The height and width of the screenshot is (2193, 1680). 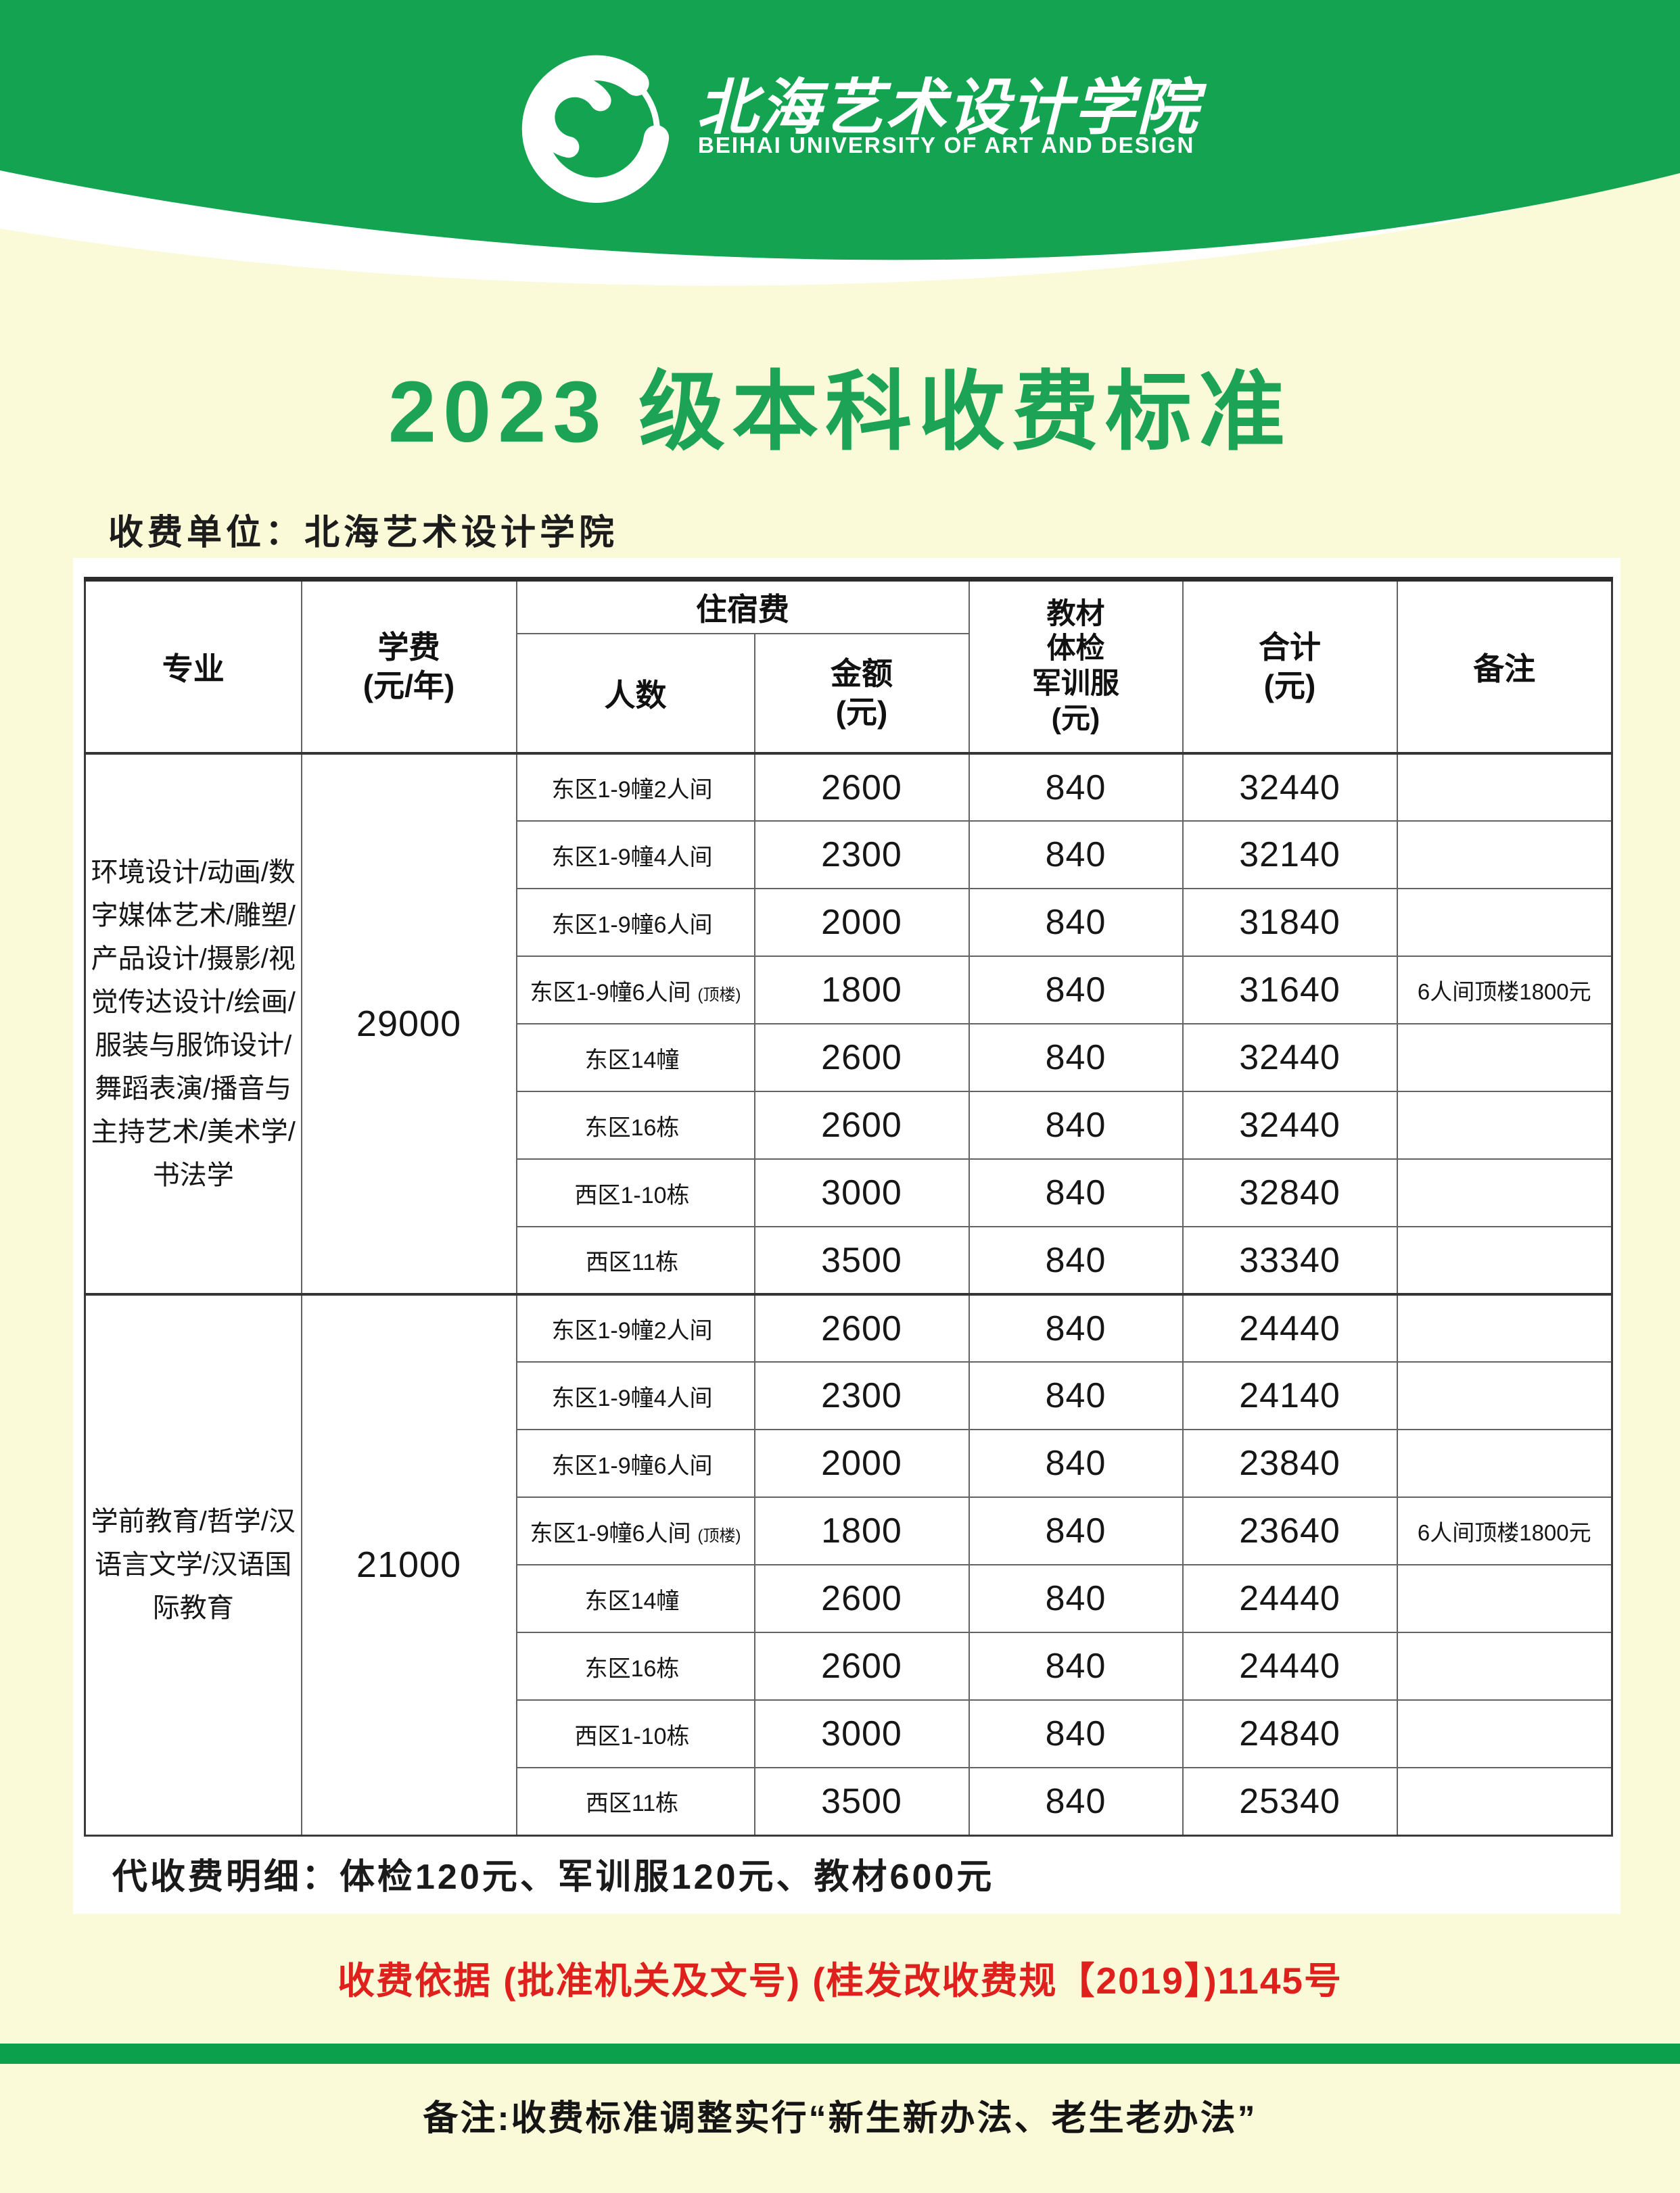 I want to click on total-cell: 25340, so click(x=1290, y=1801).